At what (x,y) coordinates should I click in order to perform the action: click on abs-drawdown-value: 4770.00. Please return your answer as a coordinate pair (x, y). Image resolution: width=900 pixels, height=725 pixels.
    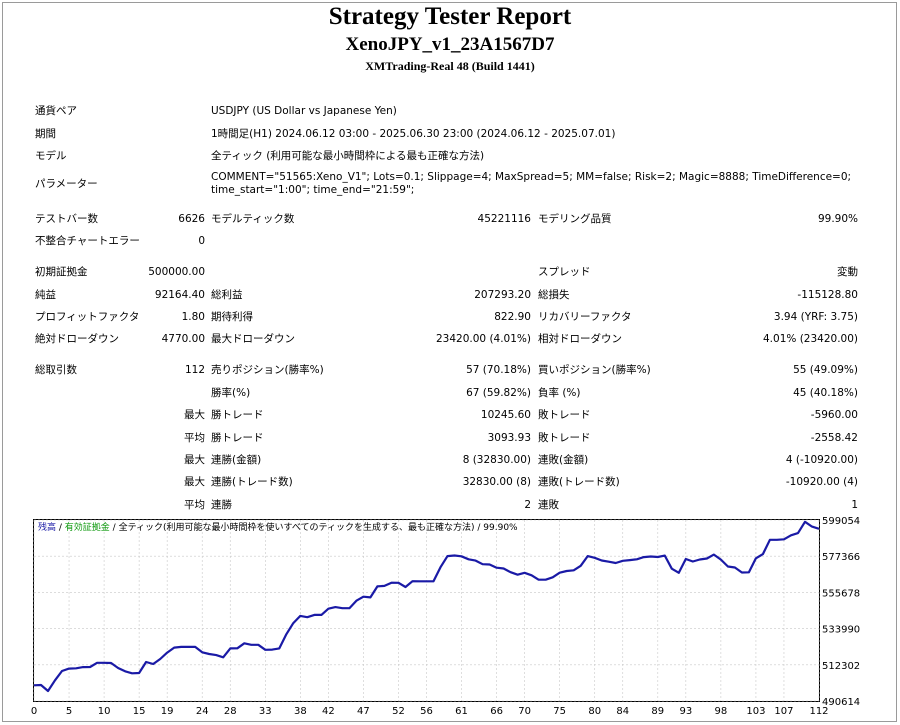
    Looking at the image, I should click on (183, 339).